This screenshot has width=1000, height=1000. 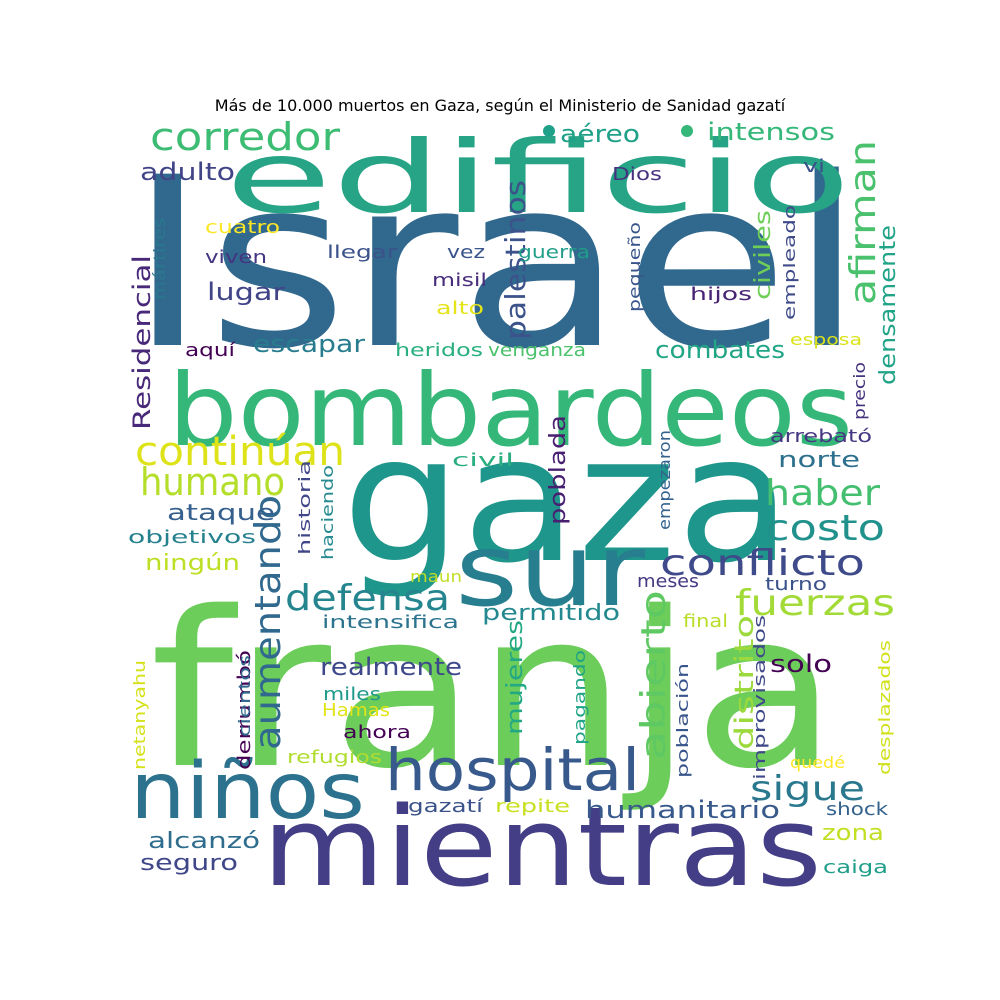 I want to click on word-solo: solo, so click(x=801, y=664).